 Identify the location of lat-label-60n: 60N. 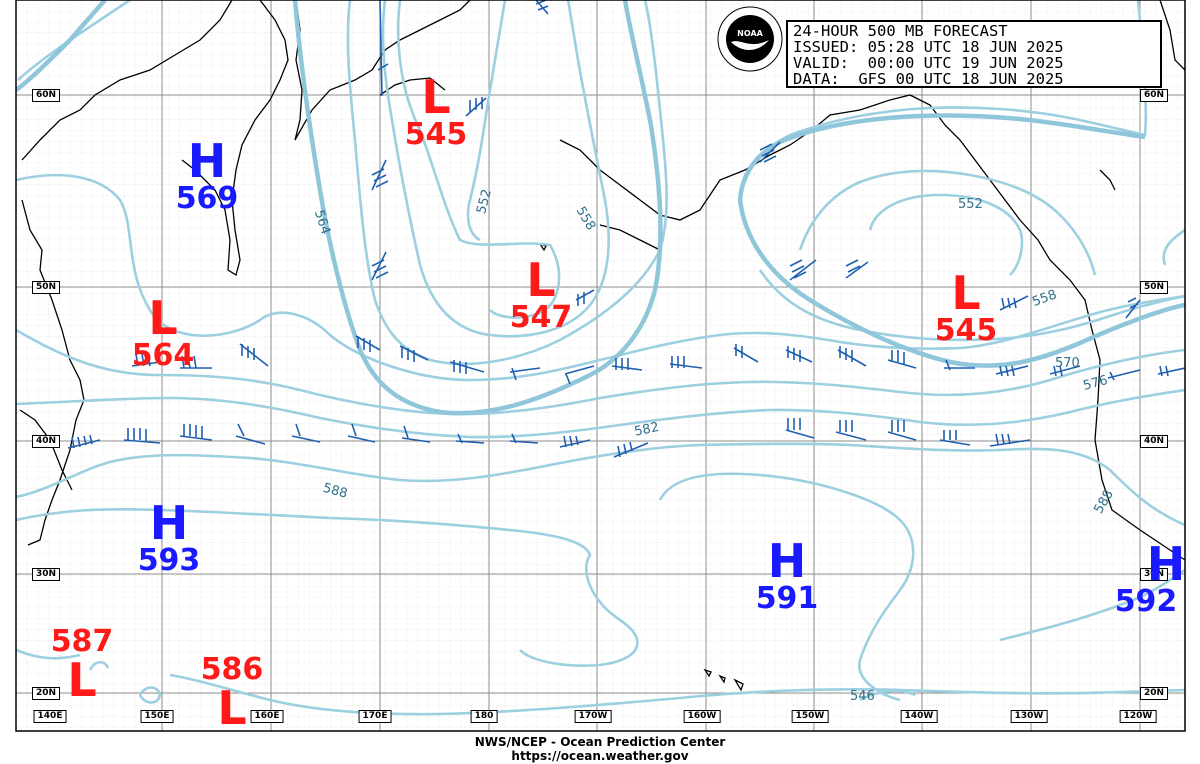
(46, 95).